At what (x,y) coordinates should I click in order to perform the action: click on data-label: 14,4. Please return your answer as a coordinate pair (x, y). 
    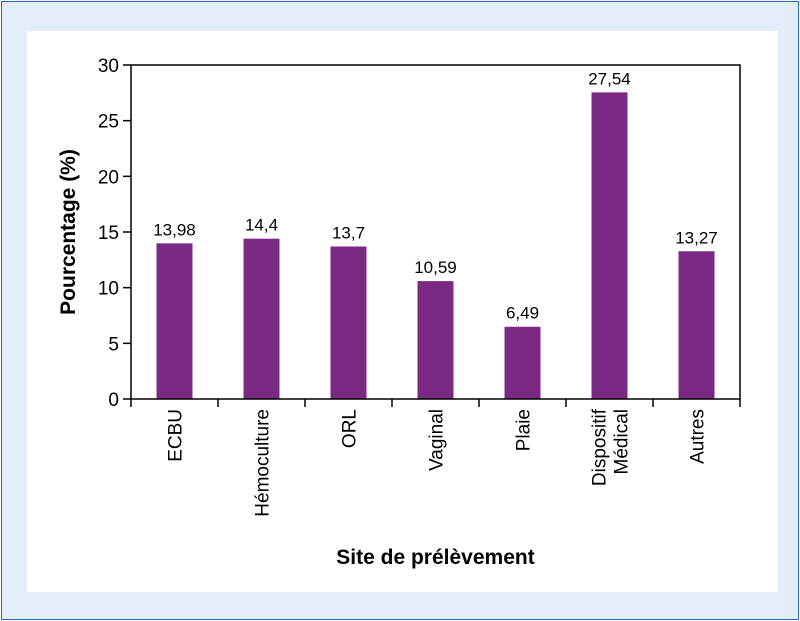
    Looking at the image, I should click on (261, 225).